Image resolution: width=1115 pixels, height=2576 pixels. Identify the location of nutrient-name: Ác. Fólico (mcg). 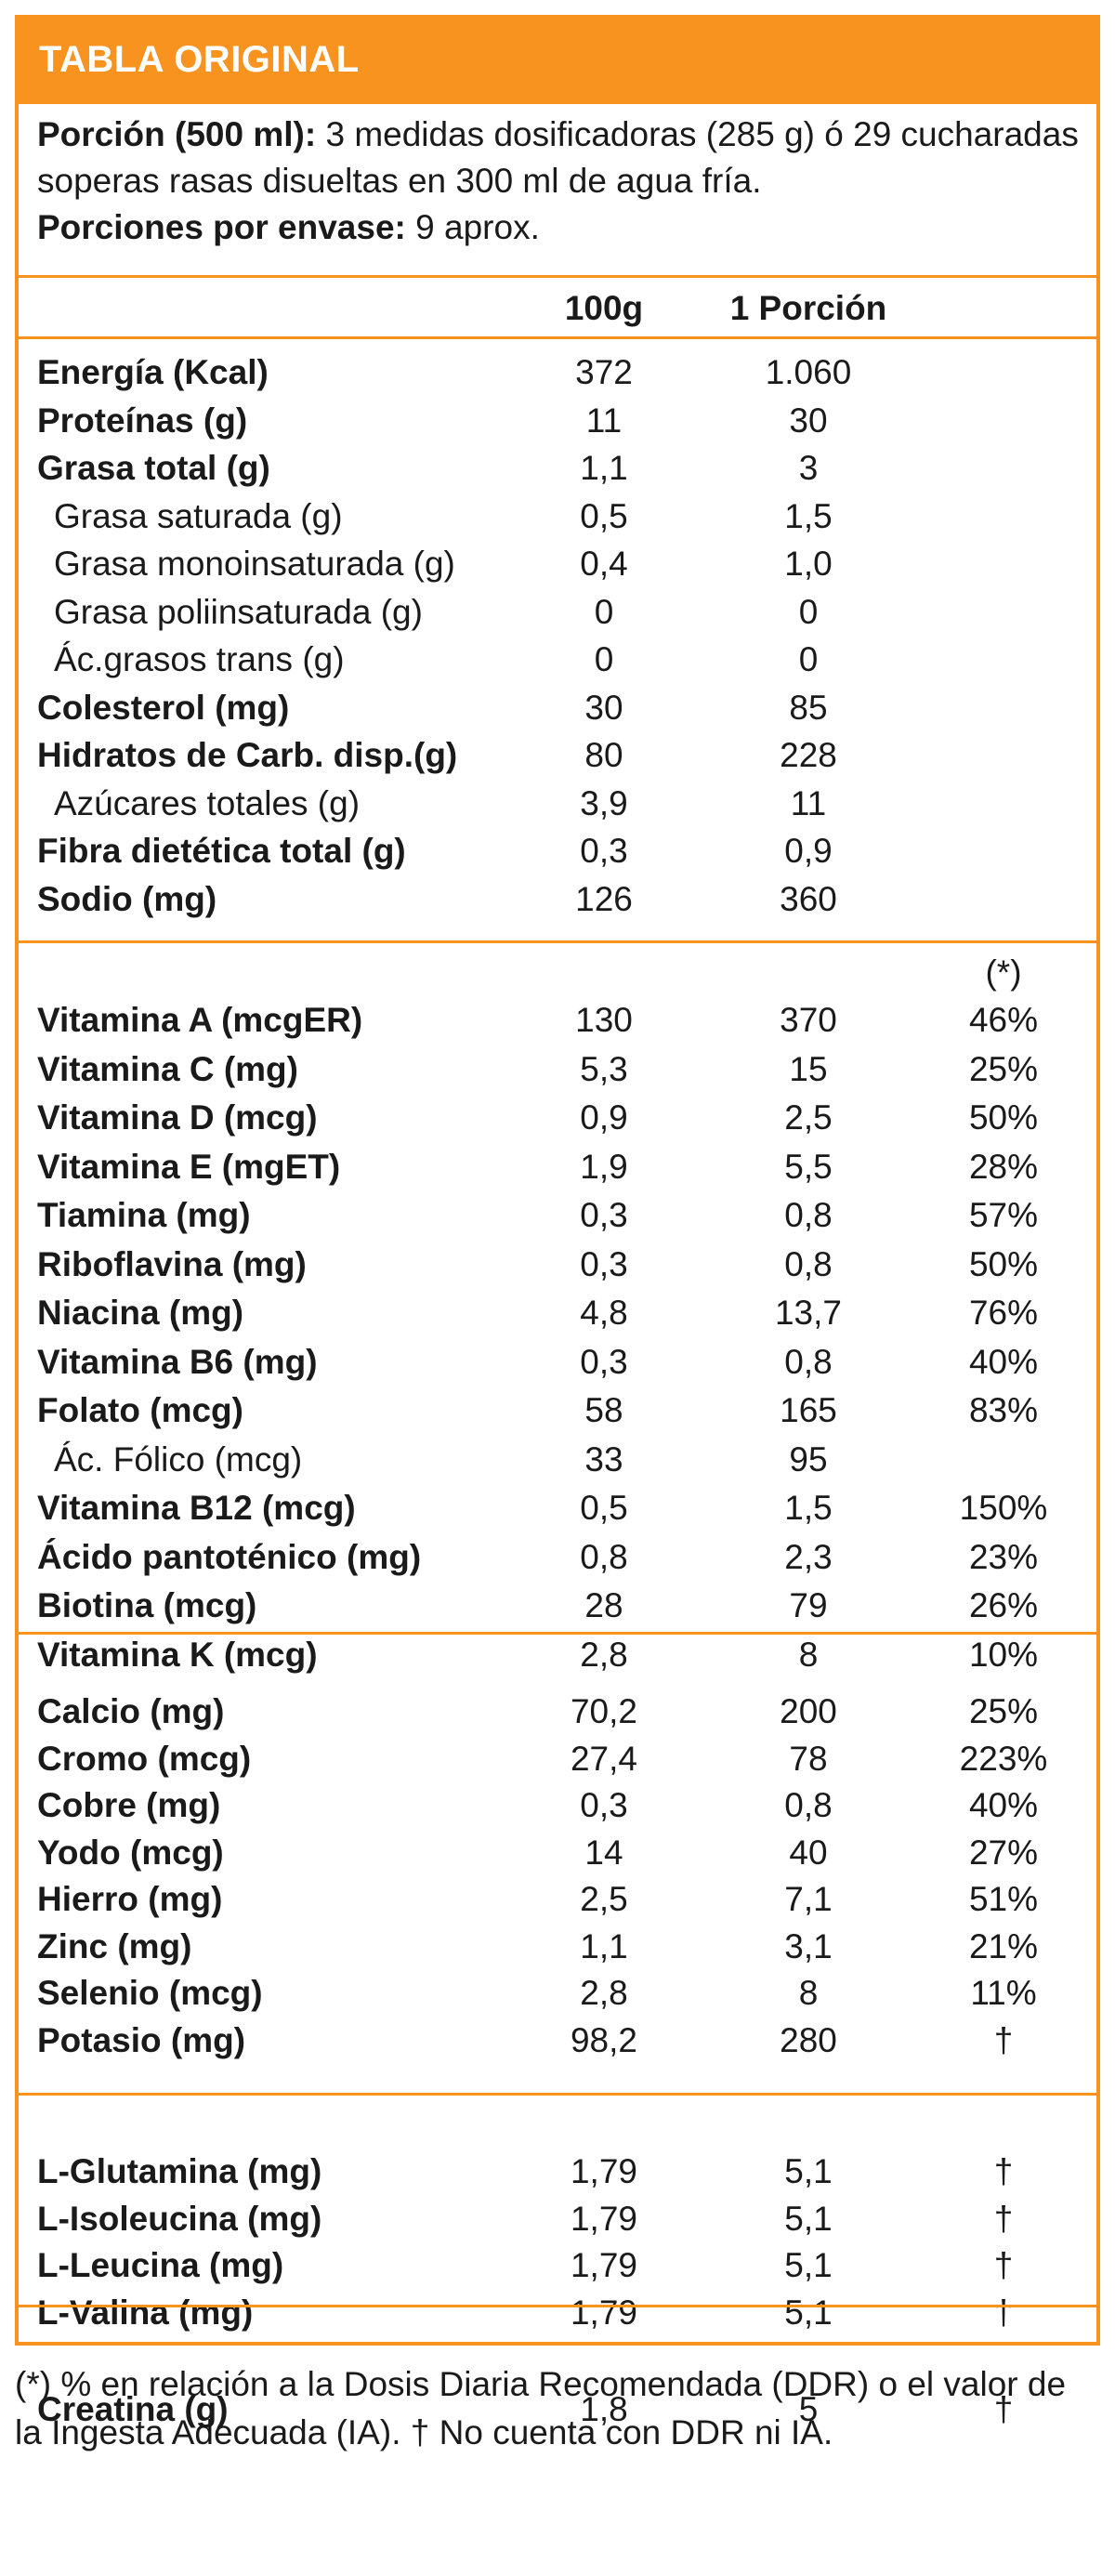
(179, 1459).